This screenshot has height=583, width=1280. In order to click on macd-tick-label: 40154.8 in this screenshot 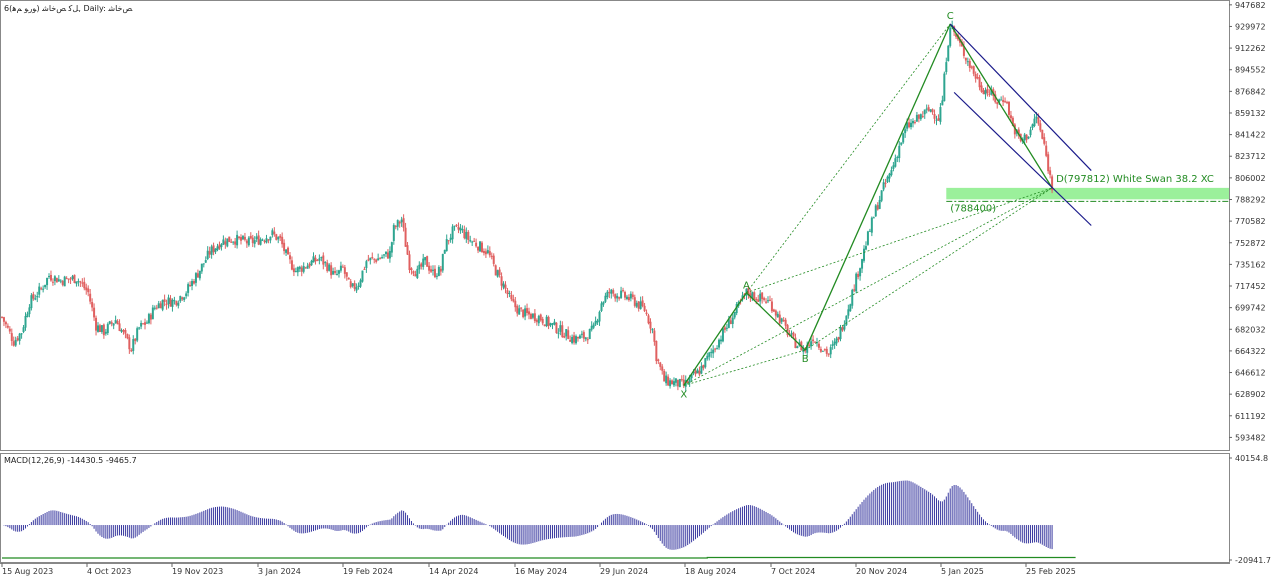, I will do `click(1251, 458)`.